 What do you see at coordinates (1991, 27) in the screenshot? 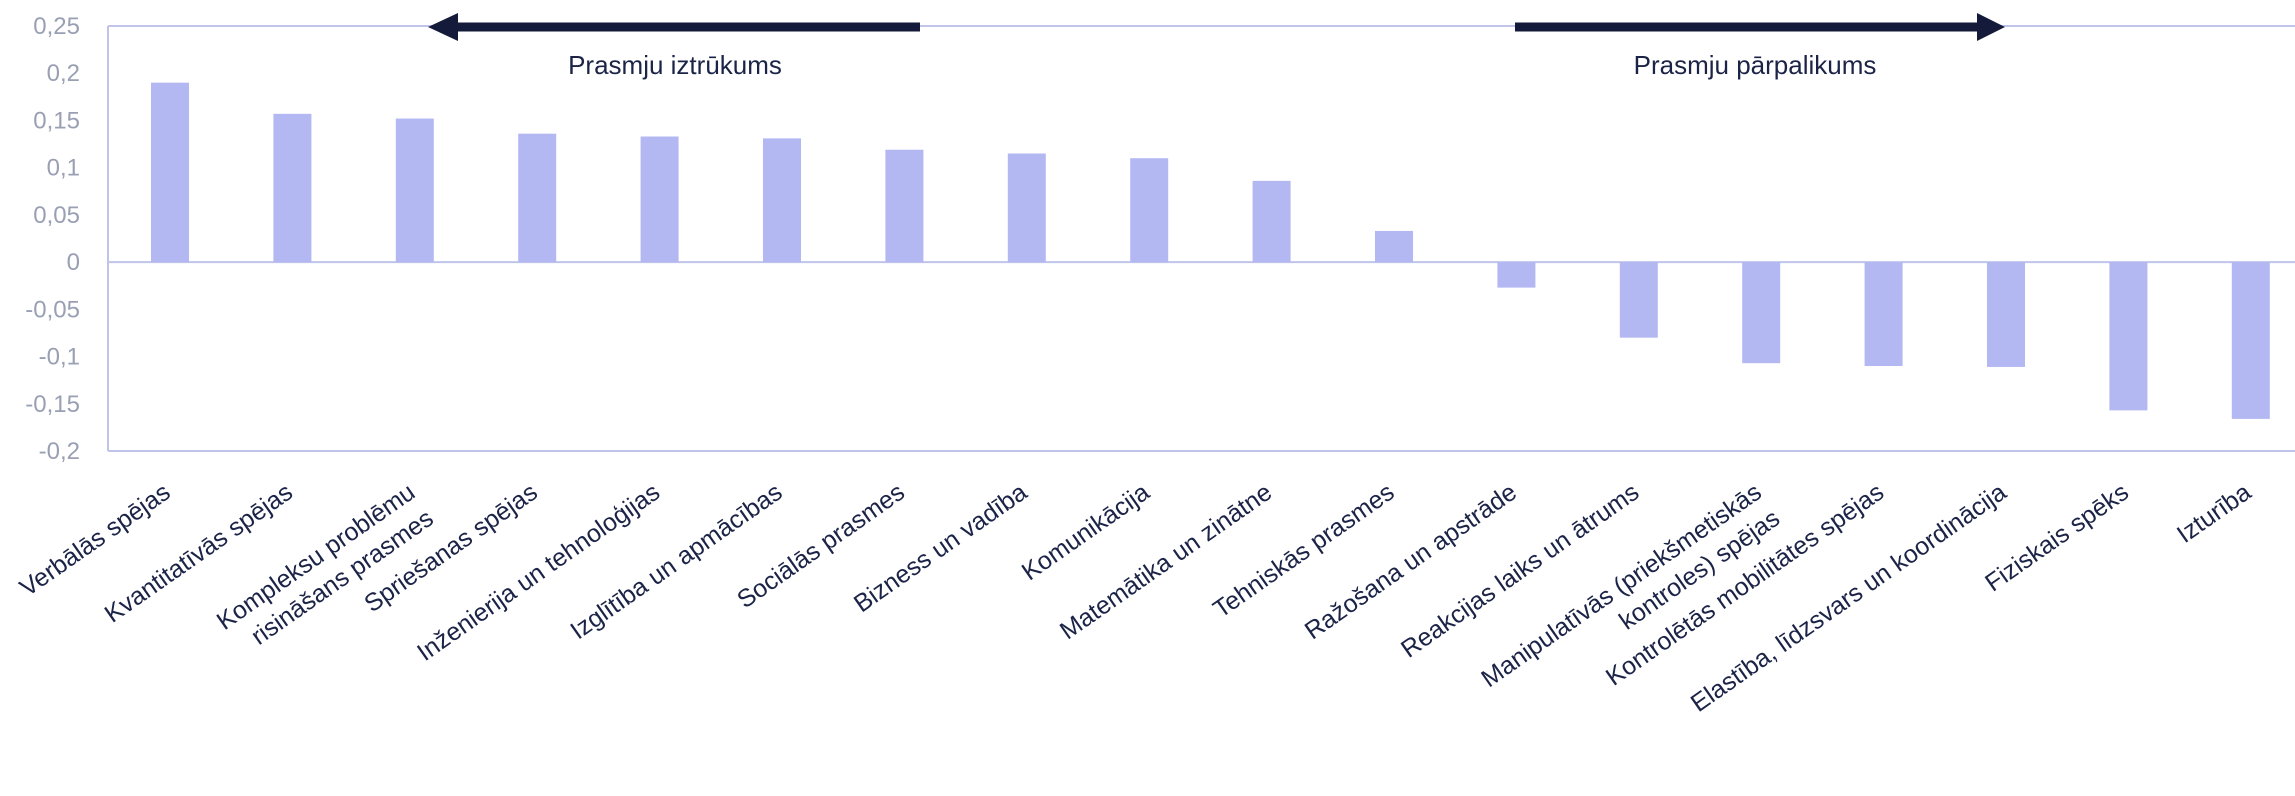
I see `arrow-right-head` at bounding box center [1991, 27].